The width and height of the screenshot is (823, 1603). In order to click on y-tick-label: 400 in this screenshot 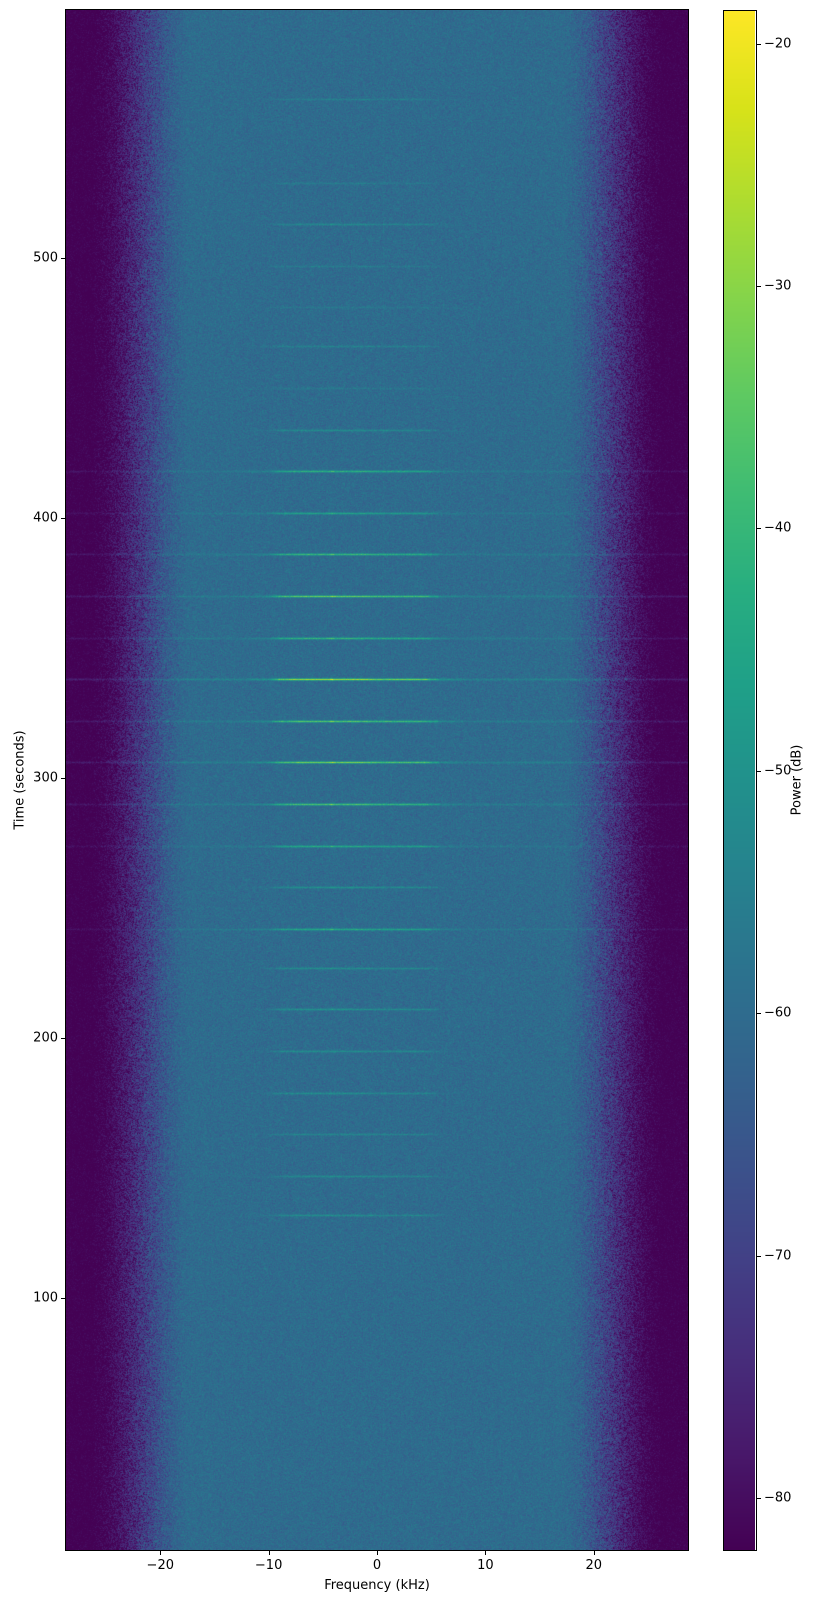, I will do `click(45, 518)`.